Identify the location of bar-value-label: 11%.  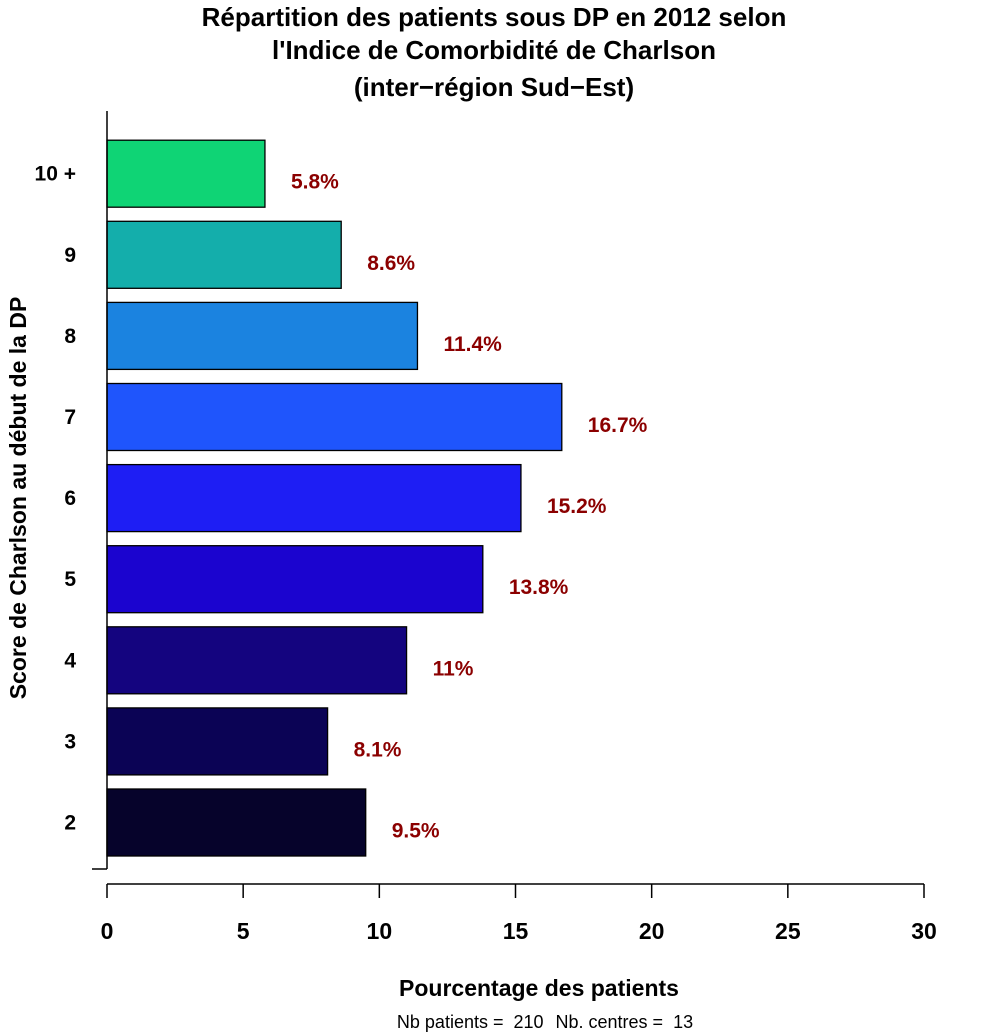
(453, 668).